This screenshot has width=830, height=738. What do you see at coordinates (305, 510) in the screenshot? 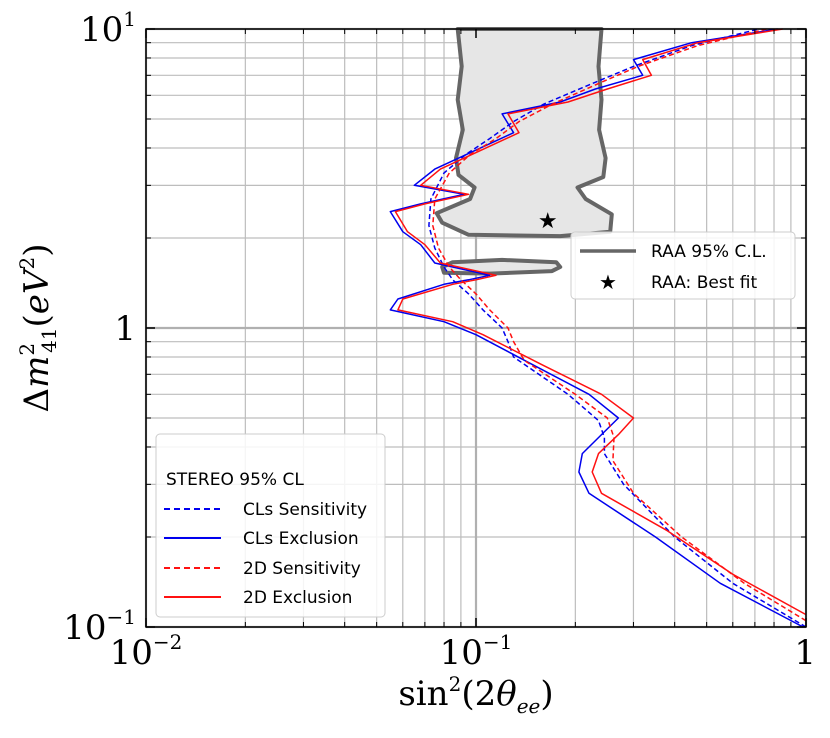
I see `legend-label-cls-sensitivity: CLs Sensitivity` at bounding box center [305, 510].